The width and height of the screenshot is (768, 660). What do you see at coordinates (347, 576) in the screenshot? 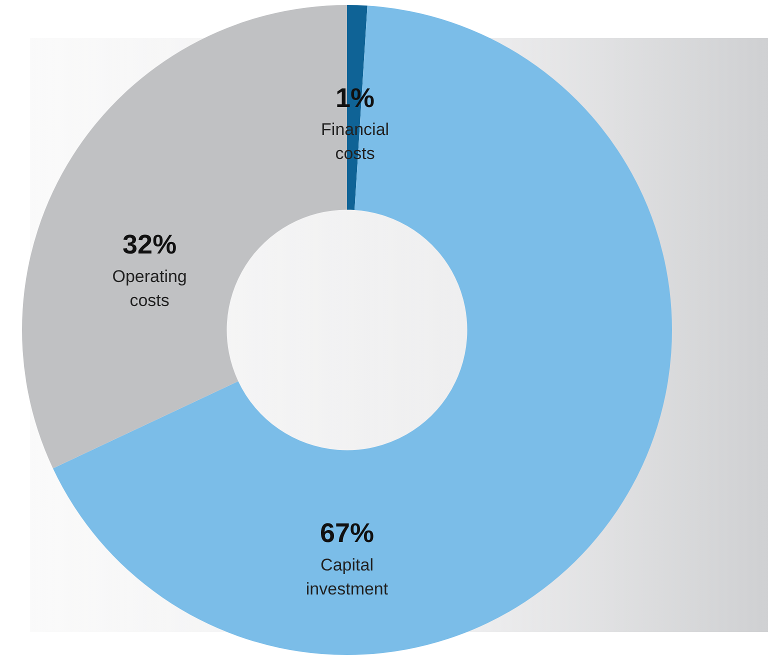
I see `slice-label: Capital investment` at bounding box center [347, 576].